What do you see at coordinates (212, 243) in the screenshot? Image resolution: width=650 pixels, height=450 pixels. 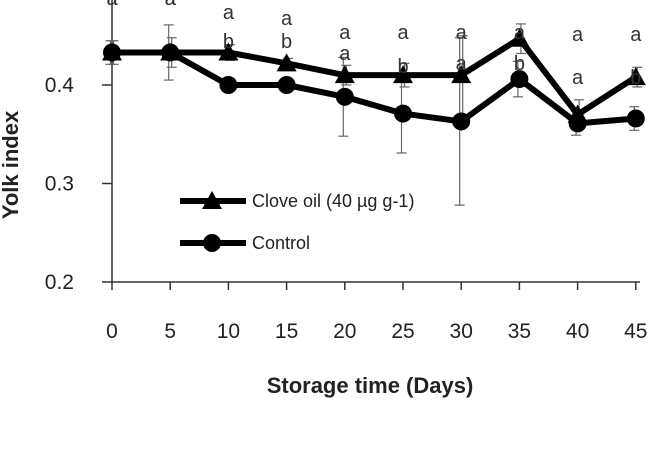 I see `legend-circle-marker` at bounding box center [212, 243].